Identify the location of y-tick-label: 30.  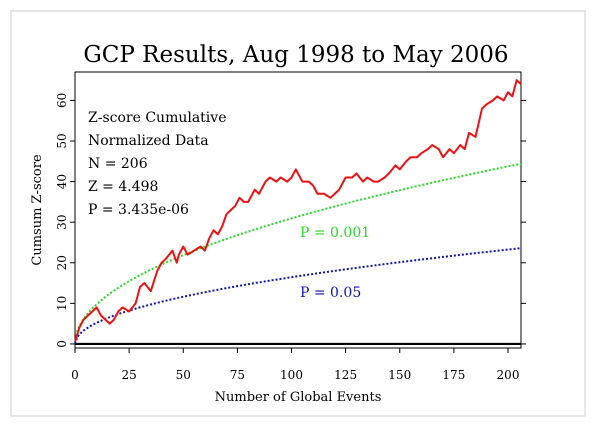
(62, 222).